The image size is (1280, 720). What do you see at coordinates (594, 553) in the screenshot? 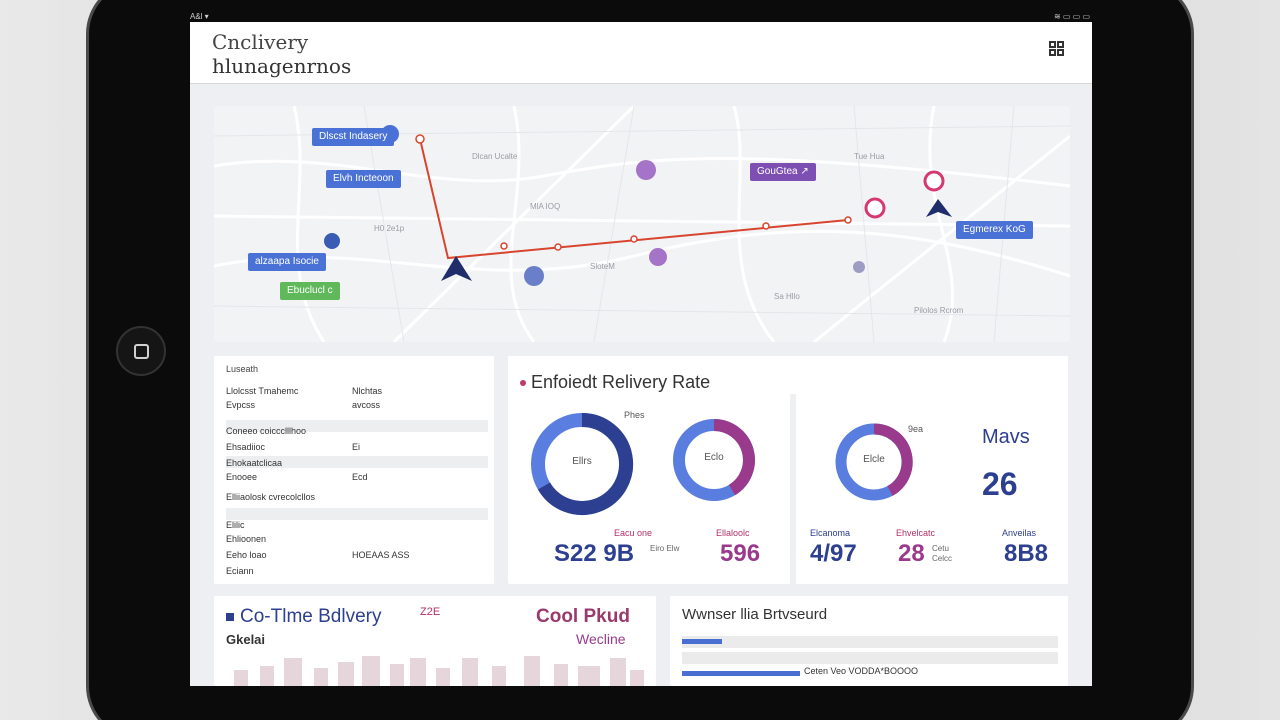
I see `stat-value-1: S22 9B` at bounding box center [594, 553].